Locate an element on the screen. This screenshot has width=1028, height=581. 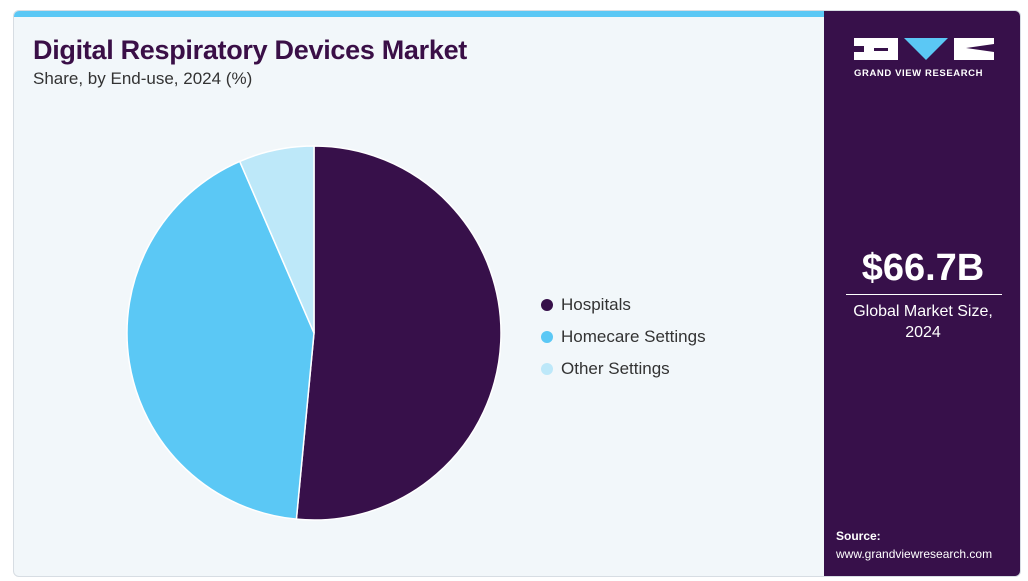
legend-label: Other Settings is located at coordinates (615, 368).